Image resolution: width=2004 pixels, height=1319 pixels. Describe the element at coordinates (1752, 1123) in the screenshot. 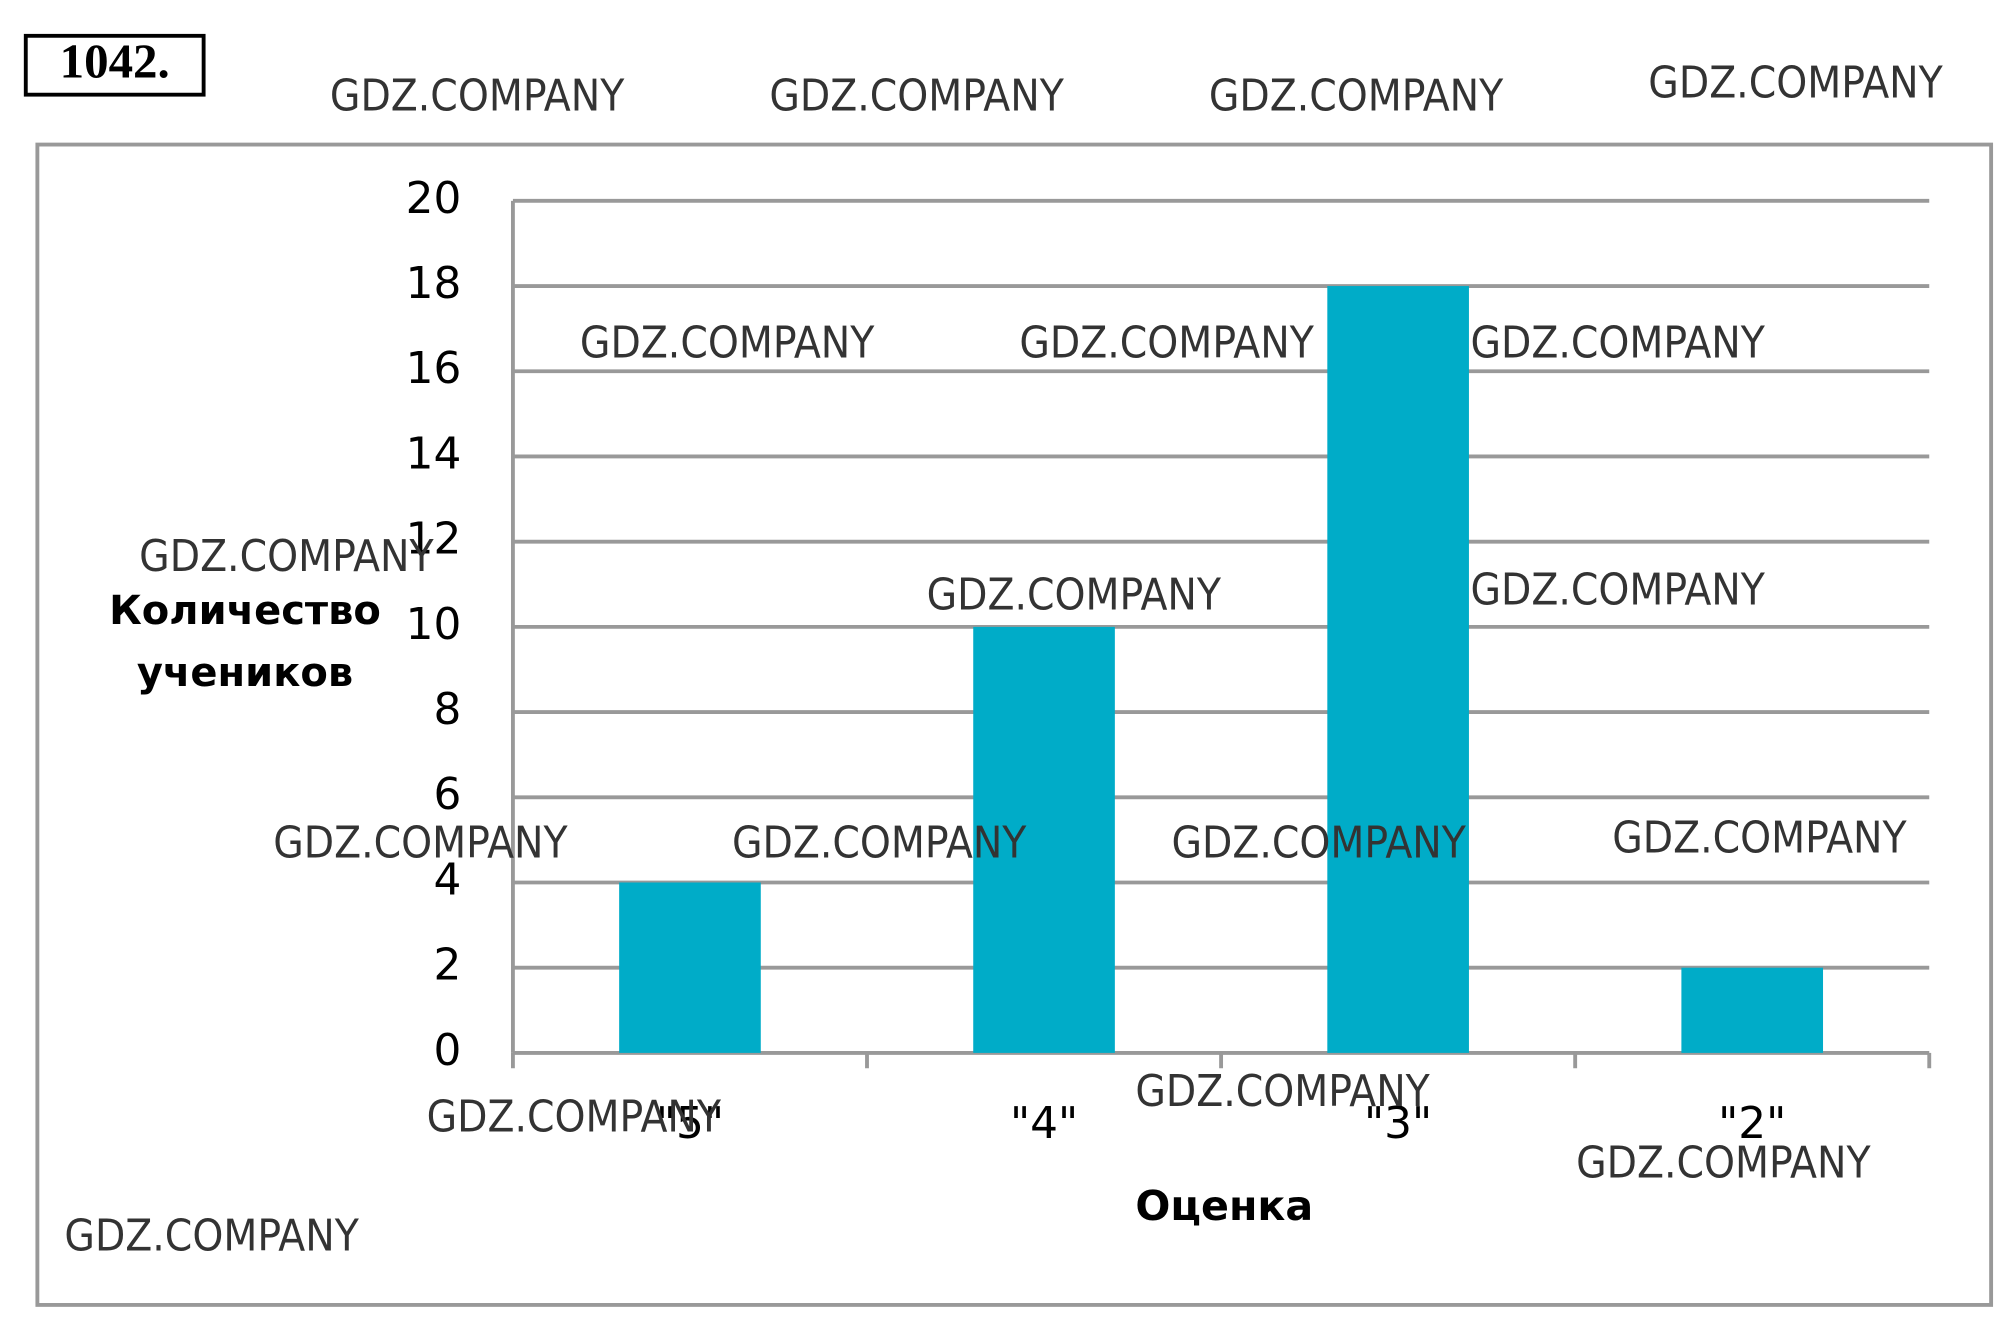

I see `x-tick-label: "2"` at that location.